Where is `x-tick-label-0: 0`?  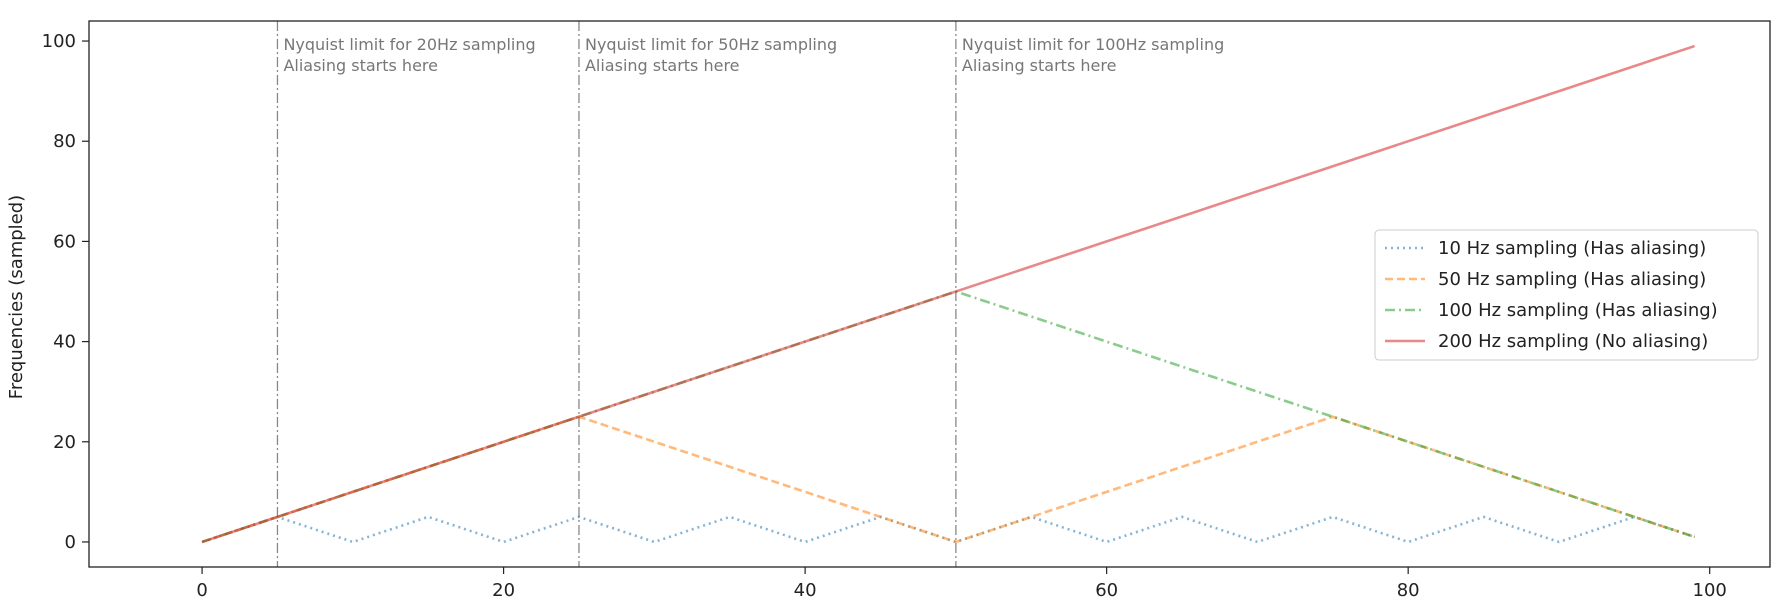 x-tick-label-0: 0 is located at coordinates (201, 590).